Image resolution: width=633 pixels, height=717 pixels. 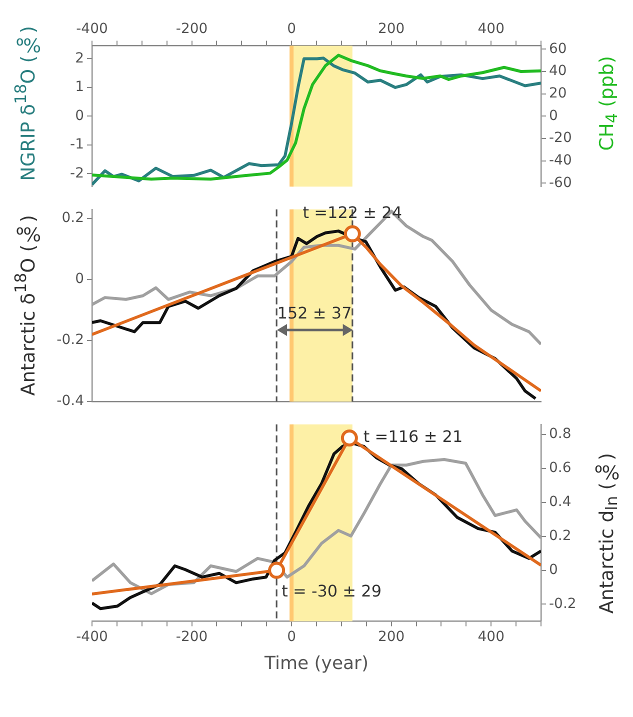 I want to click on annotation: 152 ± 37, so click(x=314, y=313).